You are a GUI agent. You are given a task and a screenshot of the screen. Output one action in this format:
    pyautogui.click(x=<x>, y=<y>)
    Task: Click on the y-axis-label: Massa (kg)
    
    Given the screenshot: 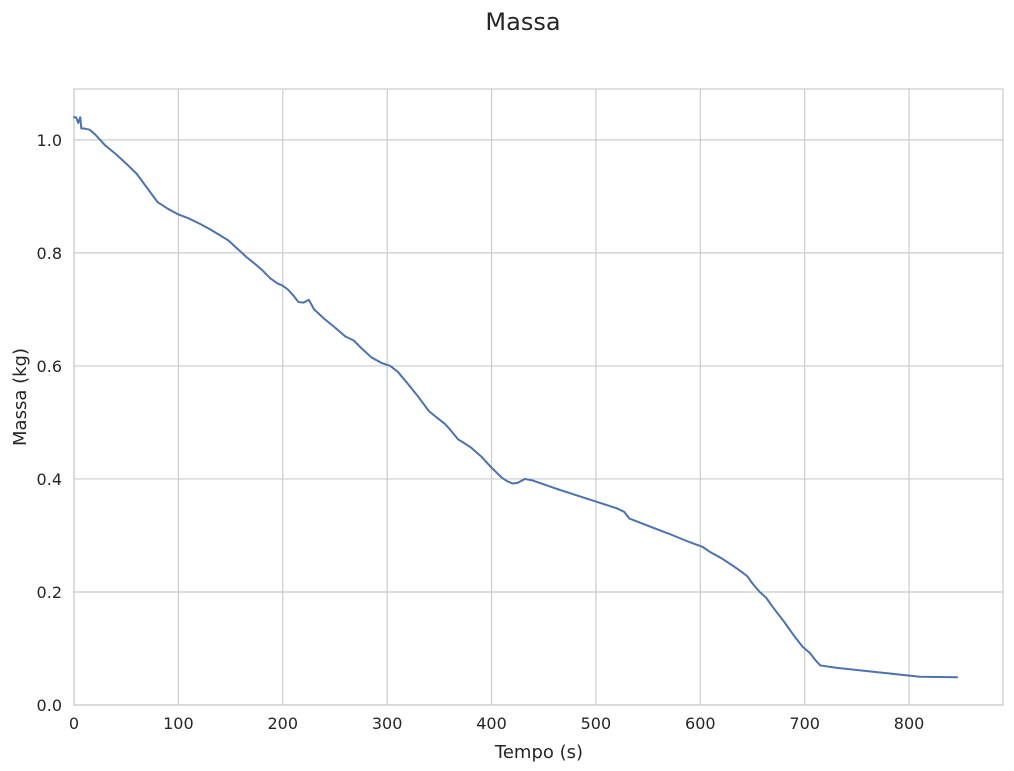 What is the action you would take?
    pyautogui.click(x=20, y=397)
    